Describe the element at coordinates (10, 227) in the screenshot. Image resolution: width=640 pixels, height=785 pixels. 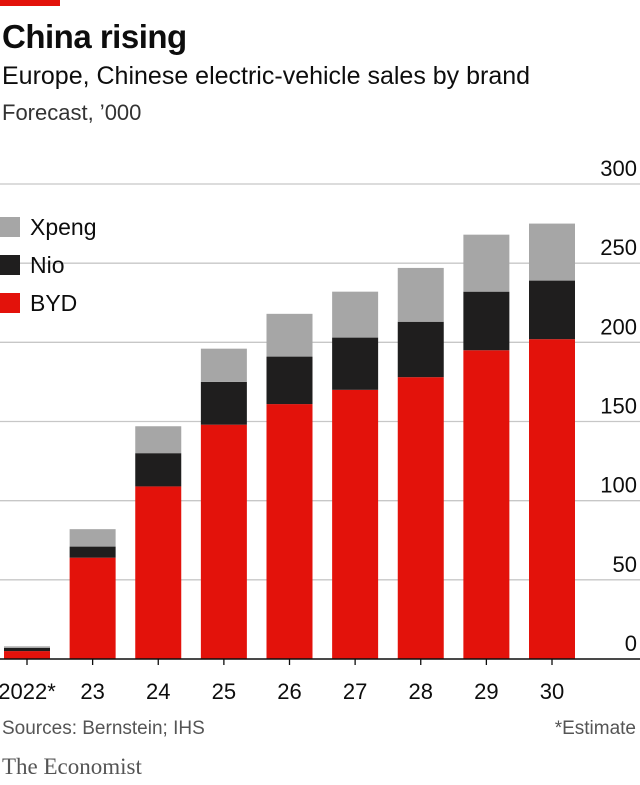
I see `legend-swatch-xpeng` at that location.